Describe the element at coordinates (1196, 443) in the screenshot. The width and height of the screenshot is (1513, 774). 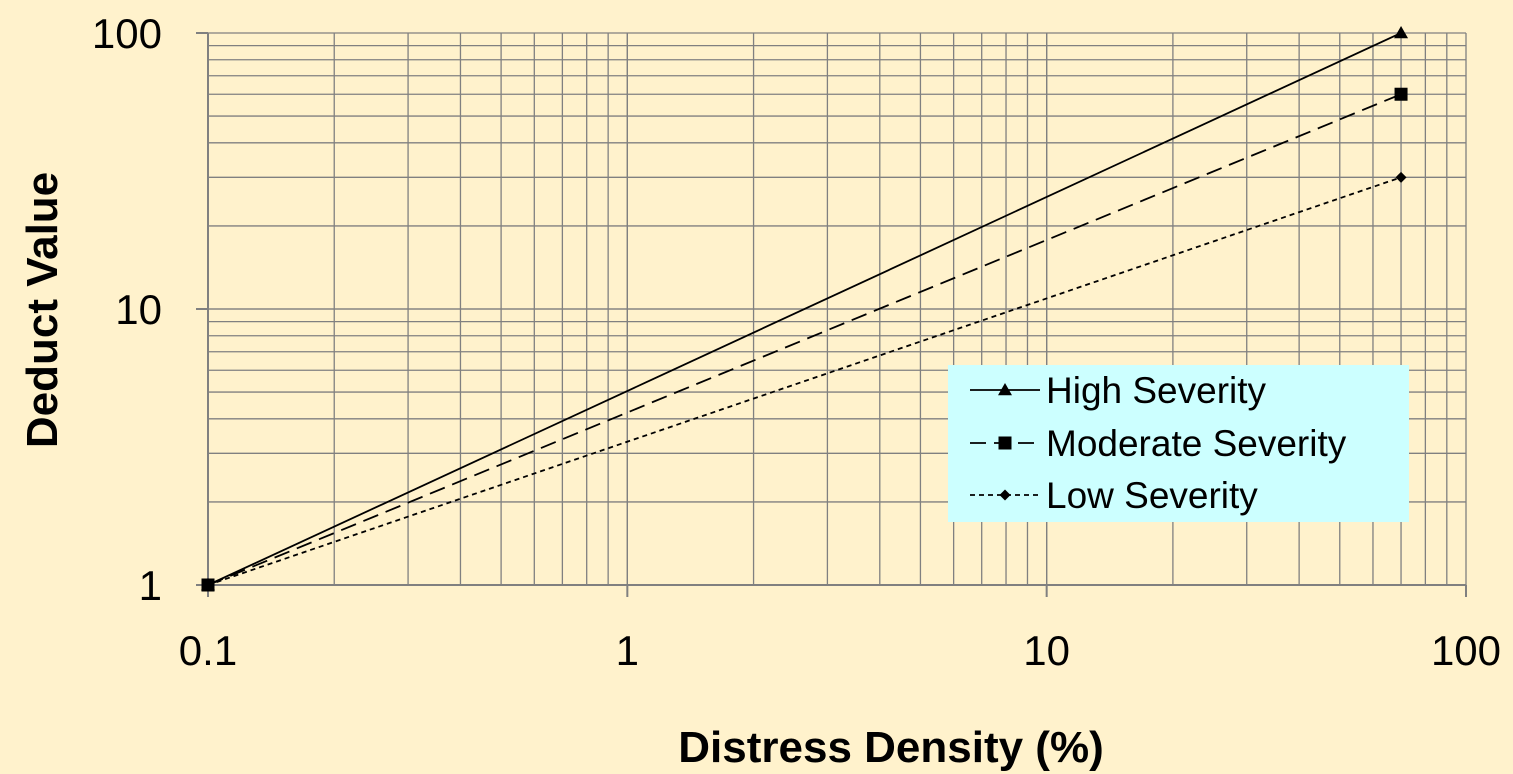
I see `legend-label: Moderate Severity` at that location.